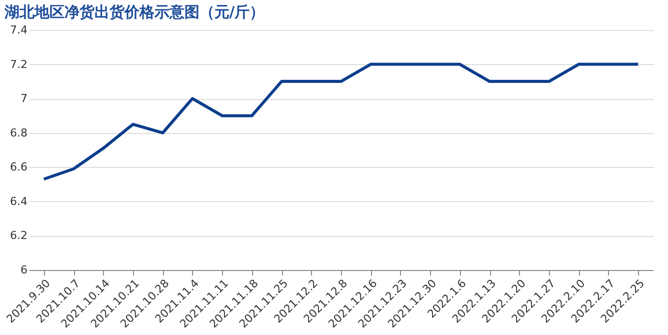 The width and height of the screenshot is (668, 335). What do you see at coordinates (24, 270) in the screenshot?
I see `y-tick-label: 6` at bounding box center [24, 270].